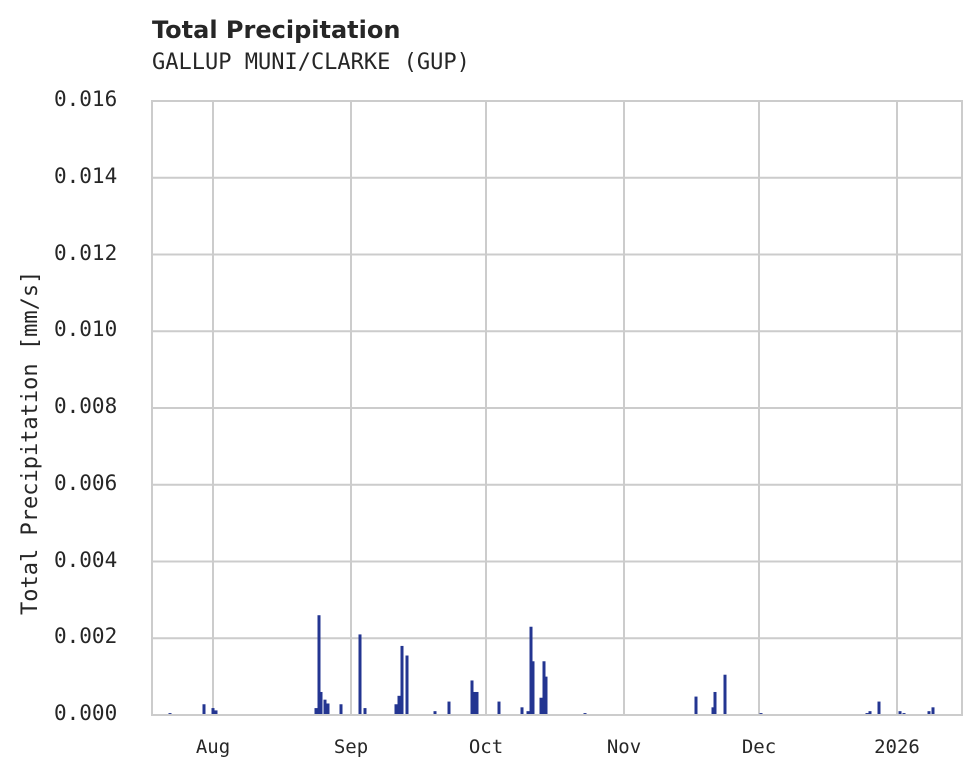 The image size is (980, 780). Describe the element at coordinates (897, 747) in the screenshot. I see `x-tick-label: 2026` at that location.